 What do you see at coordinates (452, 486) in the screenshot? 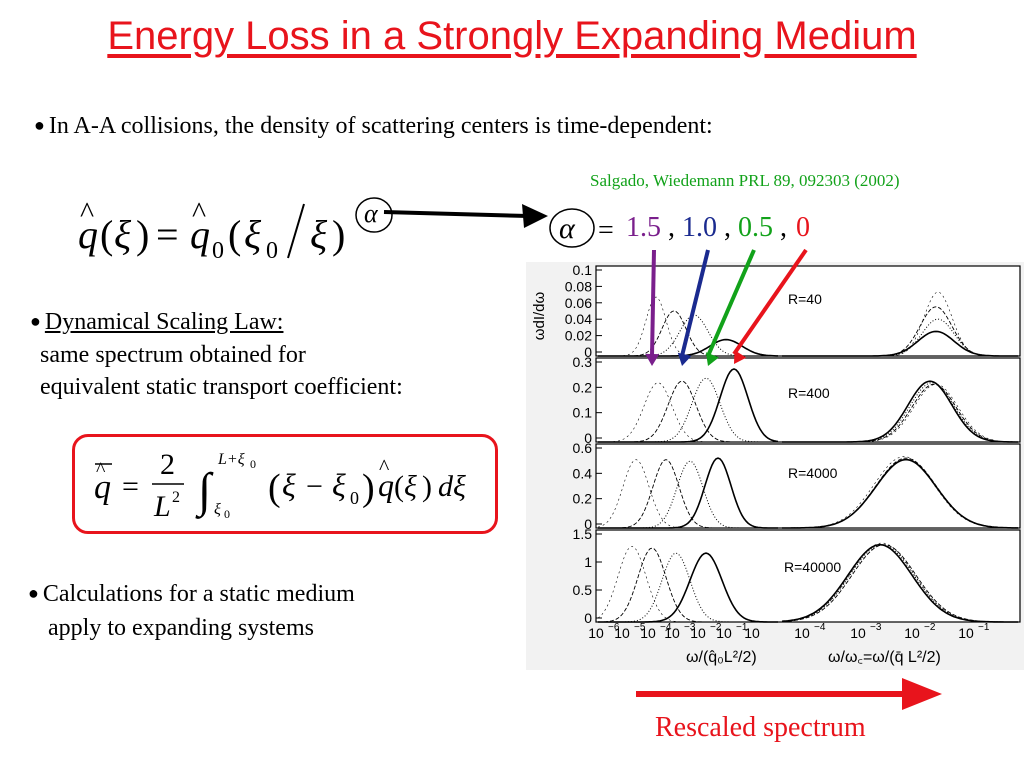
I see `formula2-dxi: dξ` at bounding box center [452, 486].